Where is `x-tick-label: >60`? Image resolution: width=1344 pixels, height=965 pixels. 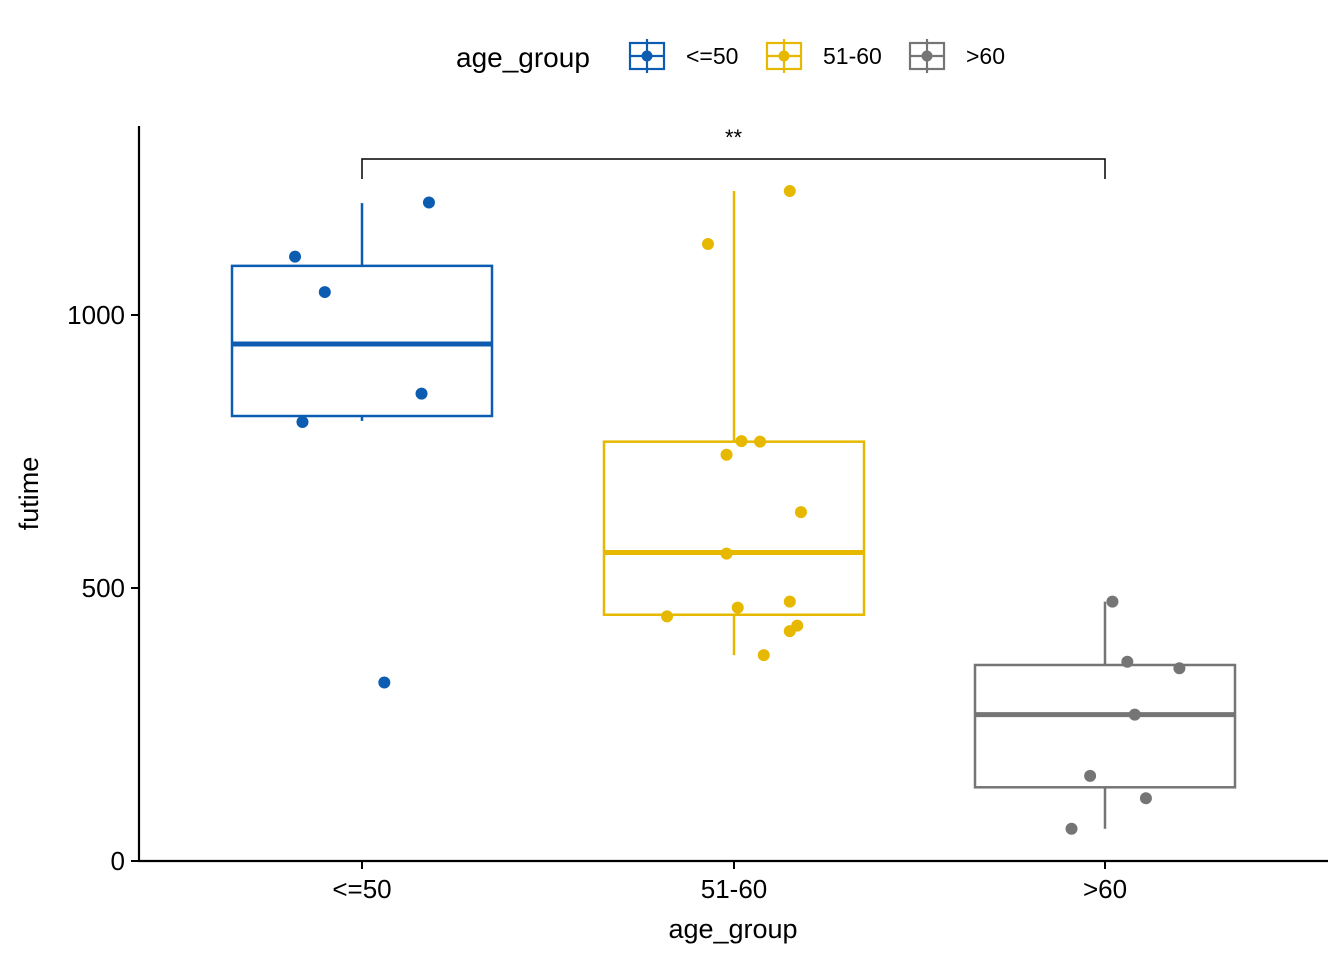
x-tick-label: >60 is located at coordinates (1105, 889).